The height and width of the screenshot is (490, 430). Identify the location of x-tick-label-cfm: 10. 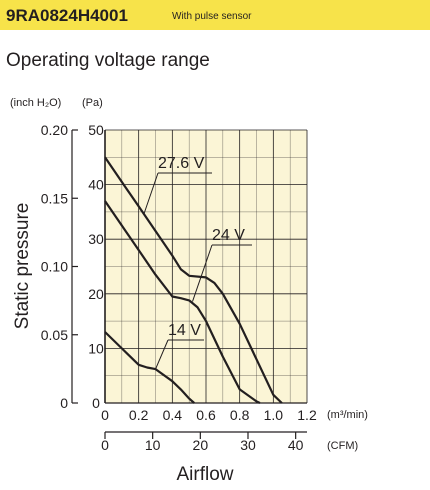
(153, 445).